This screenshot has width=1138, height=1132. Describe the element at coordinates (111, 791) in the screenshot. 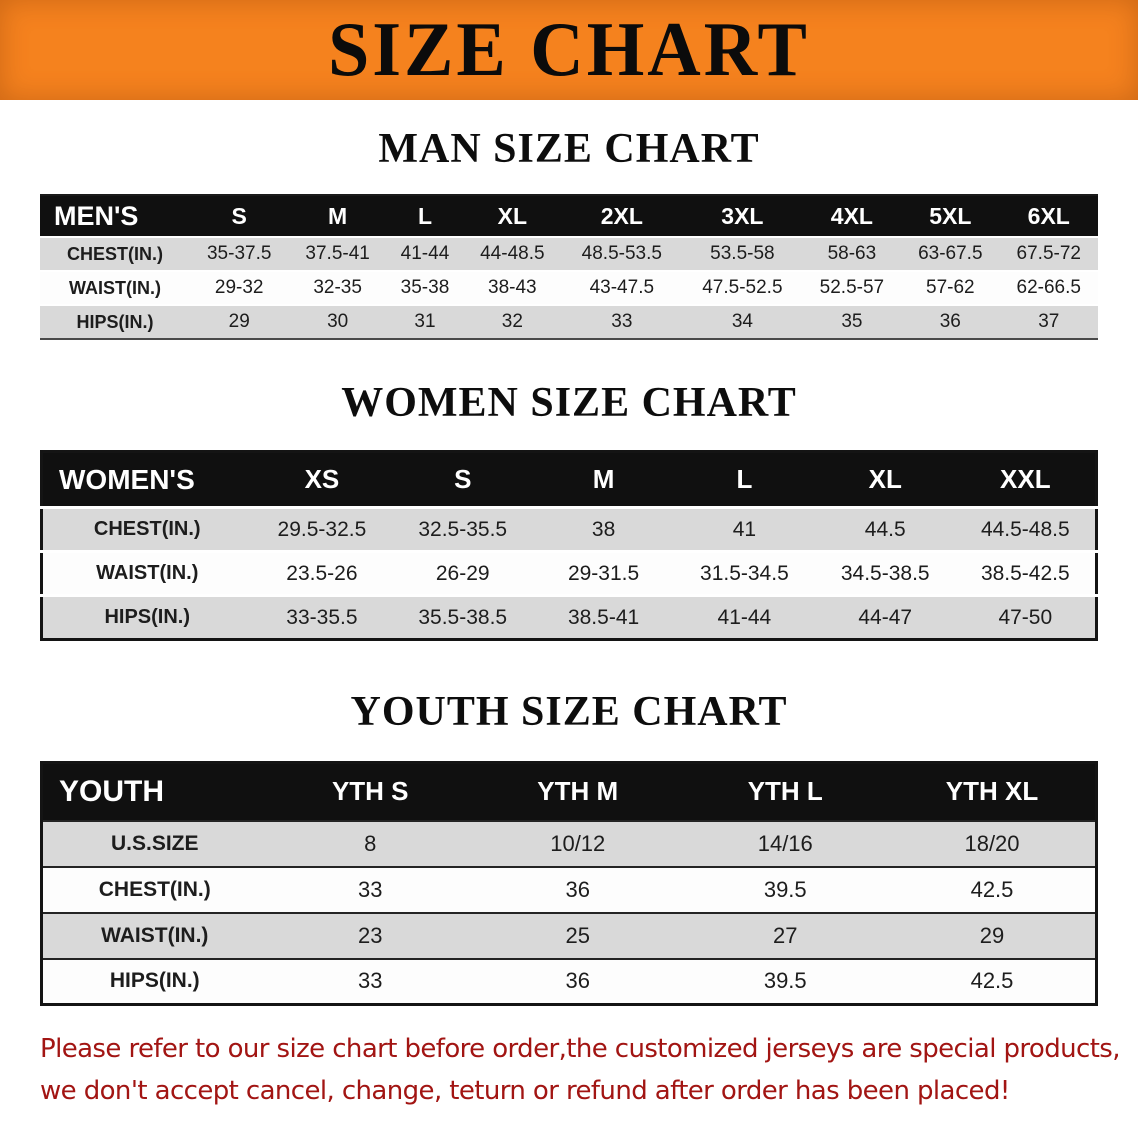

I see `table-title-cell: YOUTH` at that location.